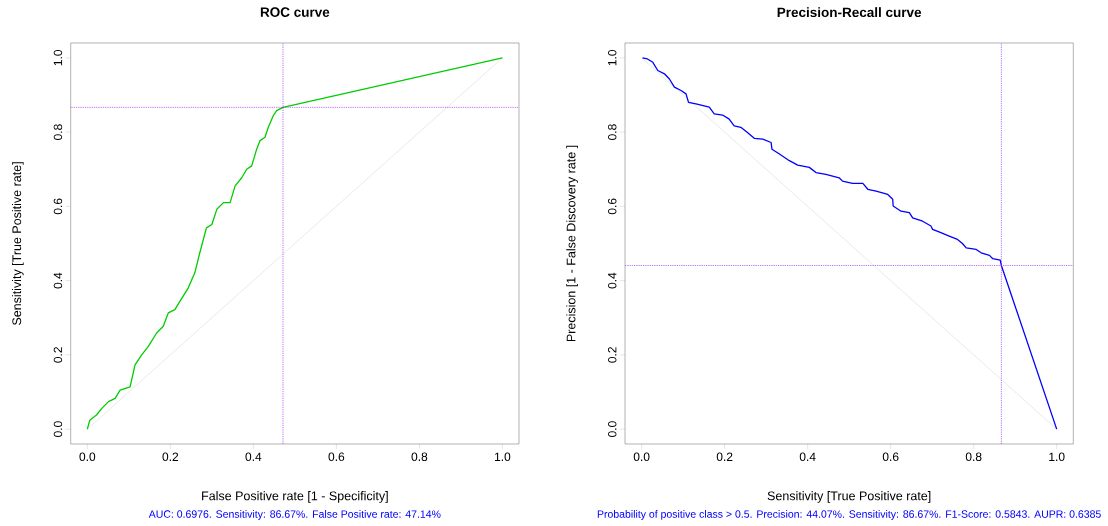  What do you see at coordinates (295, 497) in the screenshot?
I see `x-axis-title: False Positive rate [1 - Specificity]` at bounding box center [295, 497].